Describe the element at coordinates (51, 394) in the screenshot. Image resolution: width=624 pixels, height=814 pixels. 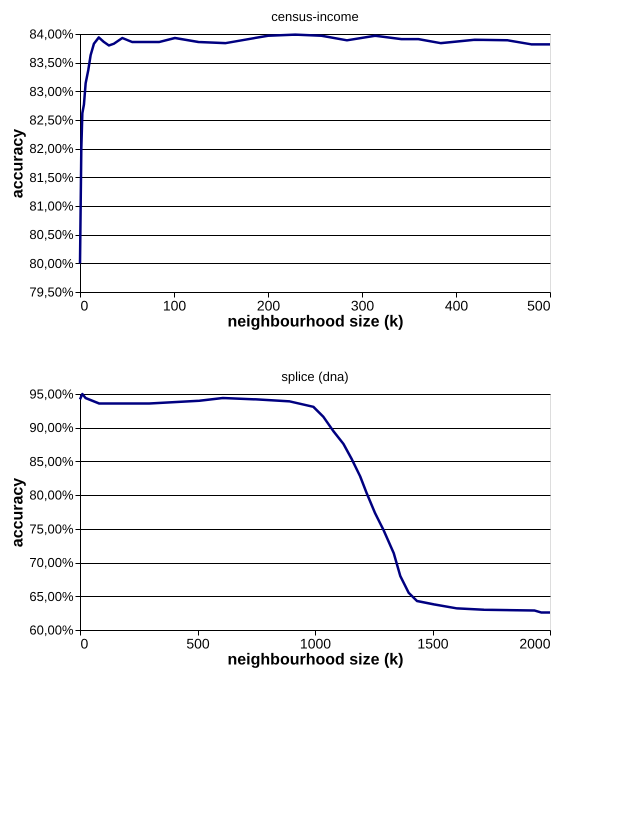
I see `y-tick-label: 95,00%` at that location.